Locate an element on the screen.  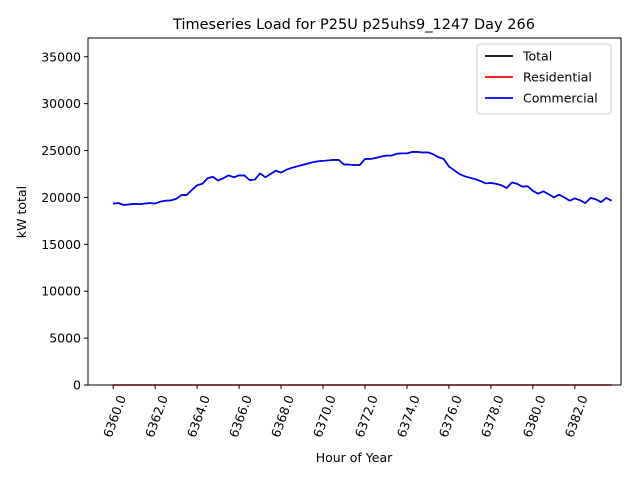
y-tick-label: 0 is located at coordinates (77, 385).